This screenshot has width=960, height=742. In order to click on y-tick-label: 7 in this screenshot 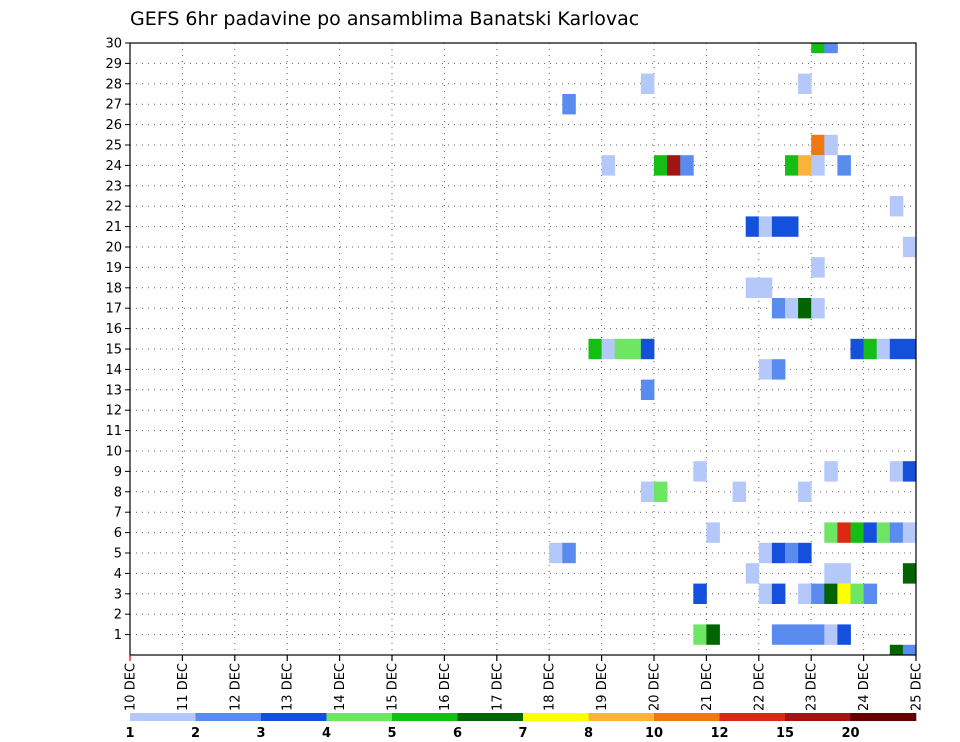, I will do `click(118, 513)`.